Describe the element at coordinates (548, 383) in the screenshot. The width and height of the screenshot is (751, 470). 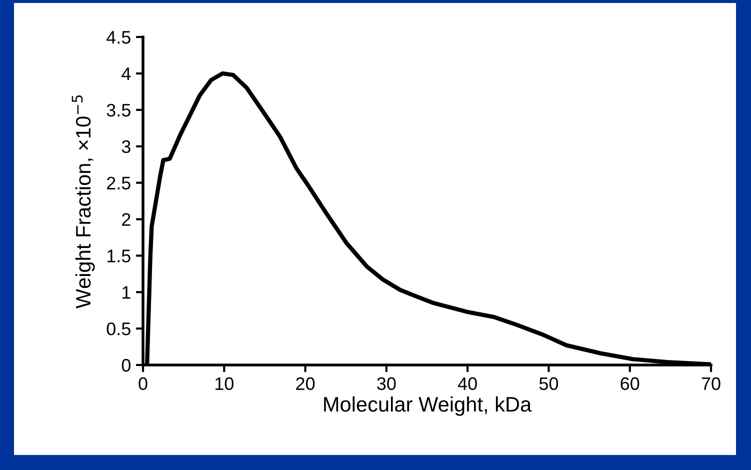
I see `x-tick-label: 50` at that location.